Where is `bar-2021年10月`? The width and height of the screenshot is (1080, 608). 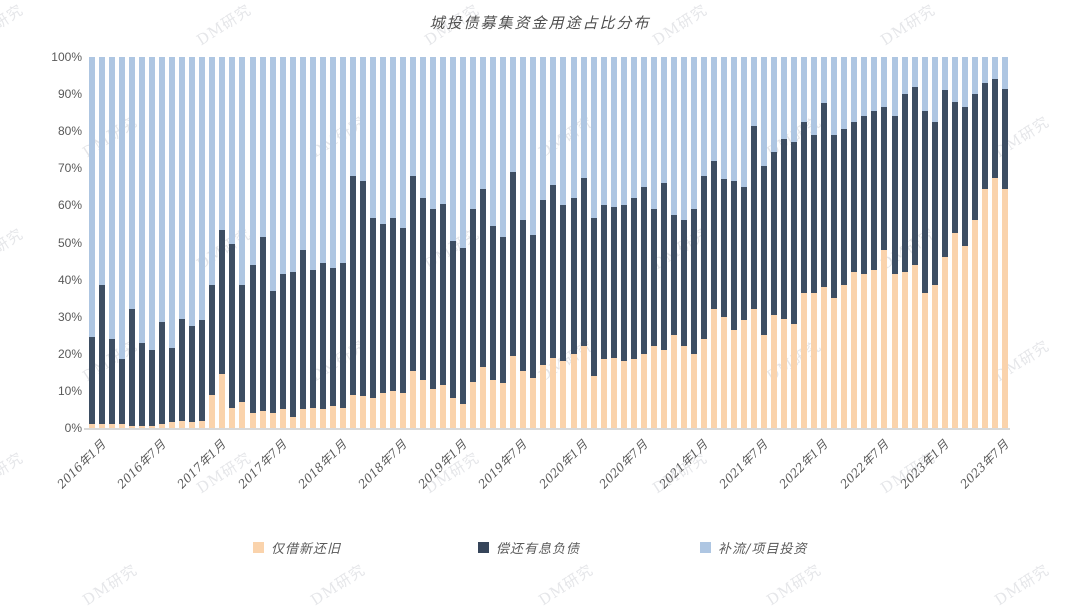
bar-2021年10月 is located at coordinates (784, 242).